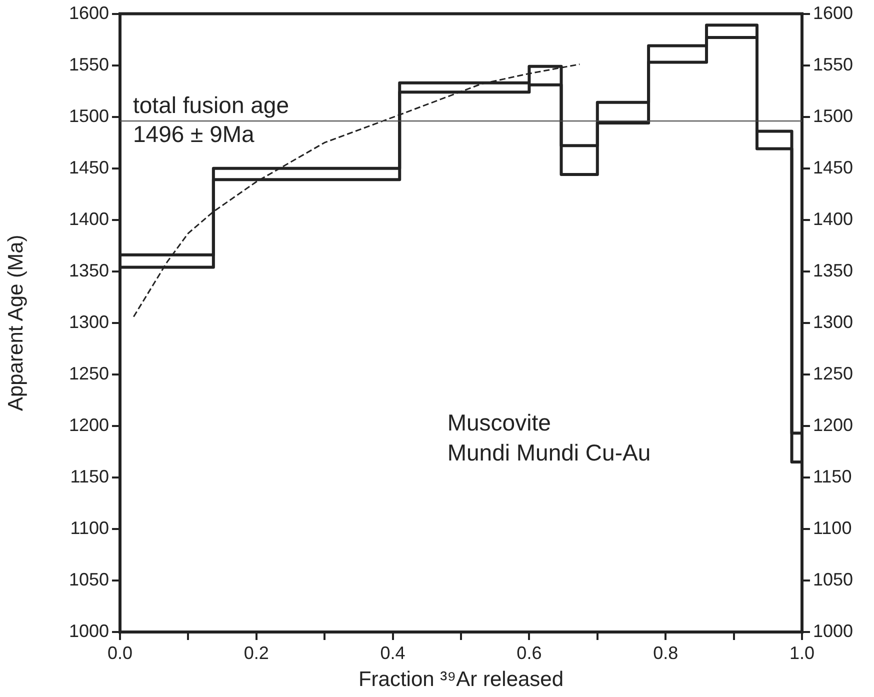 This screenshot has height=697, width=874. I want to click on annotation: Muscovite, so click(499, 422).